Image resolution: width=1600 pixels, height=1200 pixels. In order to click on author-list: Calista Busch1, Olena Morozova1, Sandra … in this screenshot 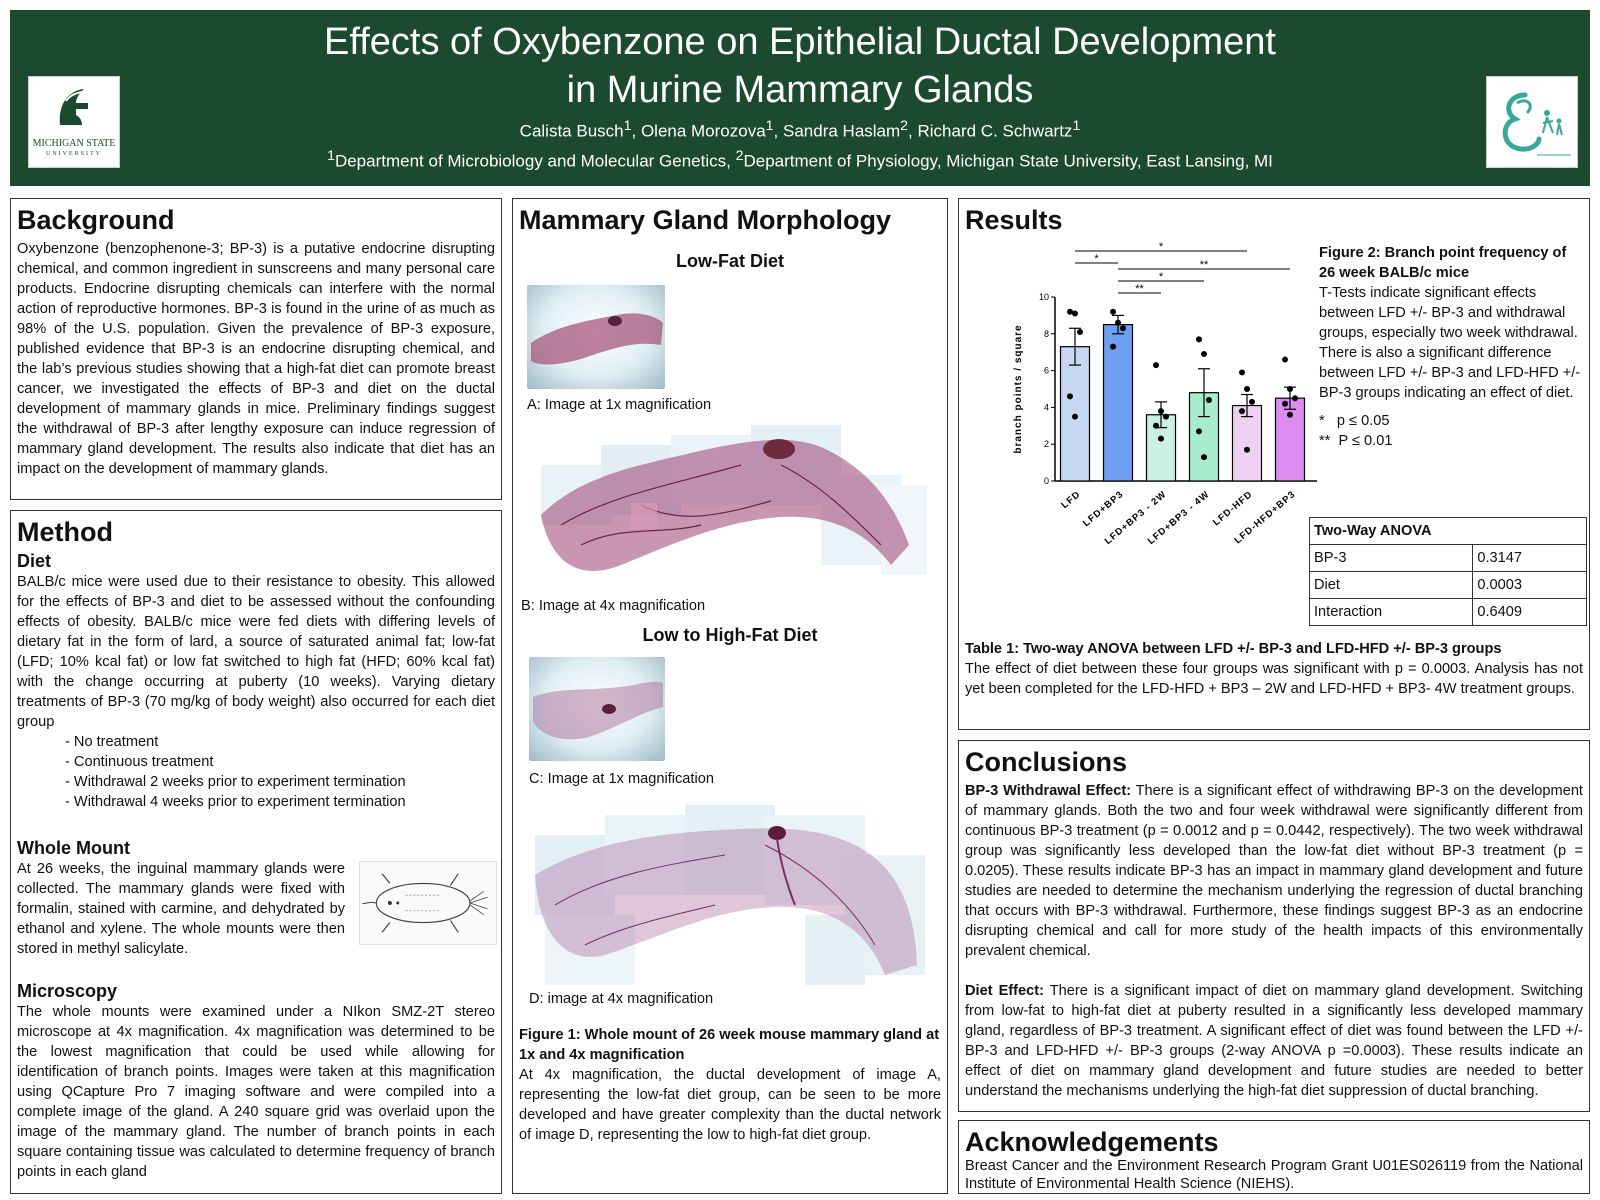, I will do `click(800, 129)`.